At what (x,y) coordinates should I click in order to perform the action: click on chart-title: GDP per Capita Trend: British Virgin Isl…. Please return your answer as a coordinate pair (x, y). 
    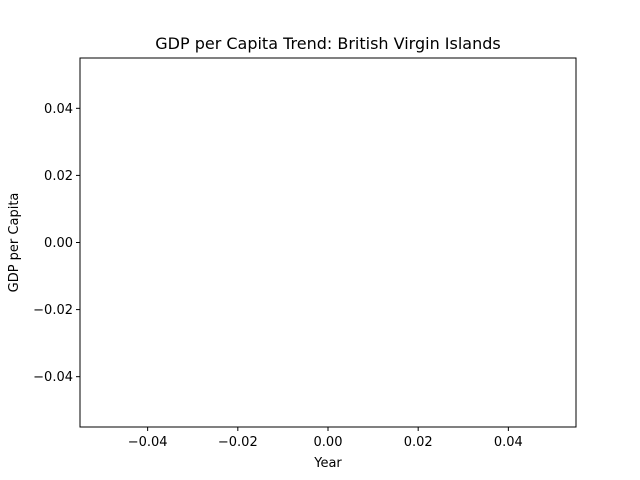
    Looking at the image, I should click on (328, 43).